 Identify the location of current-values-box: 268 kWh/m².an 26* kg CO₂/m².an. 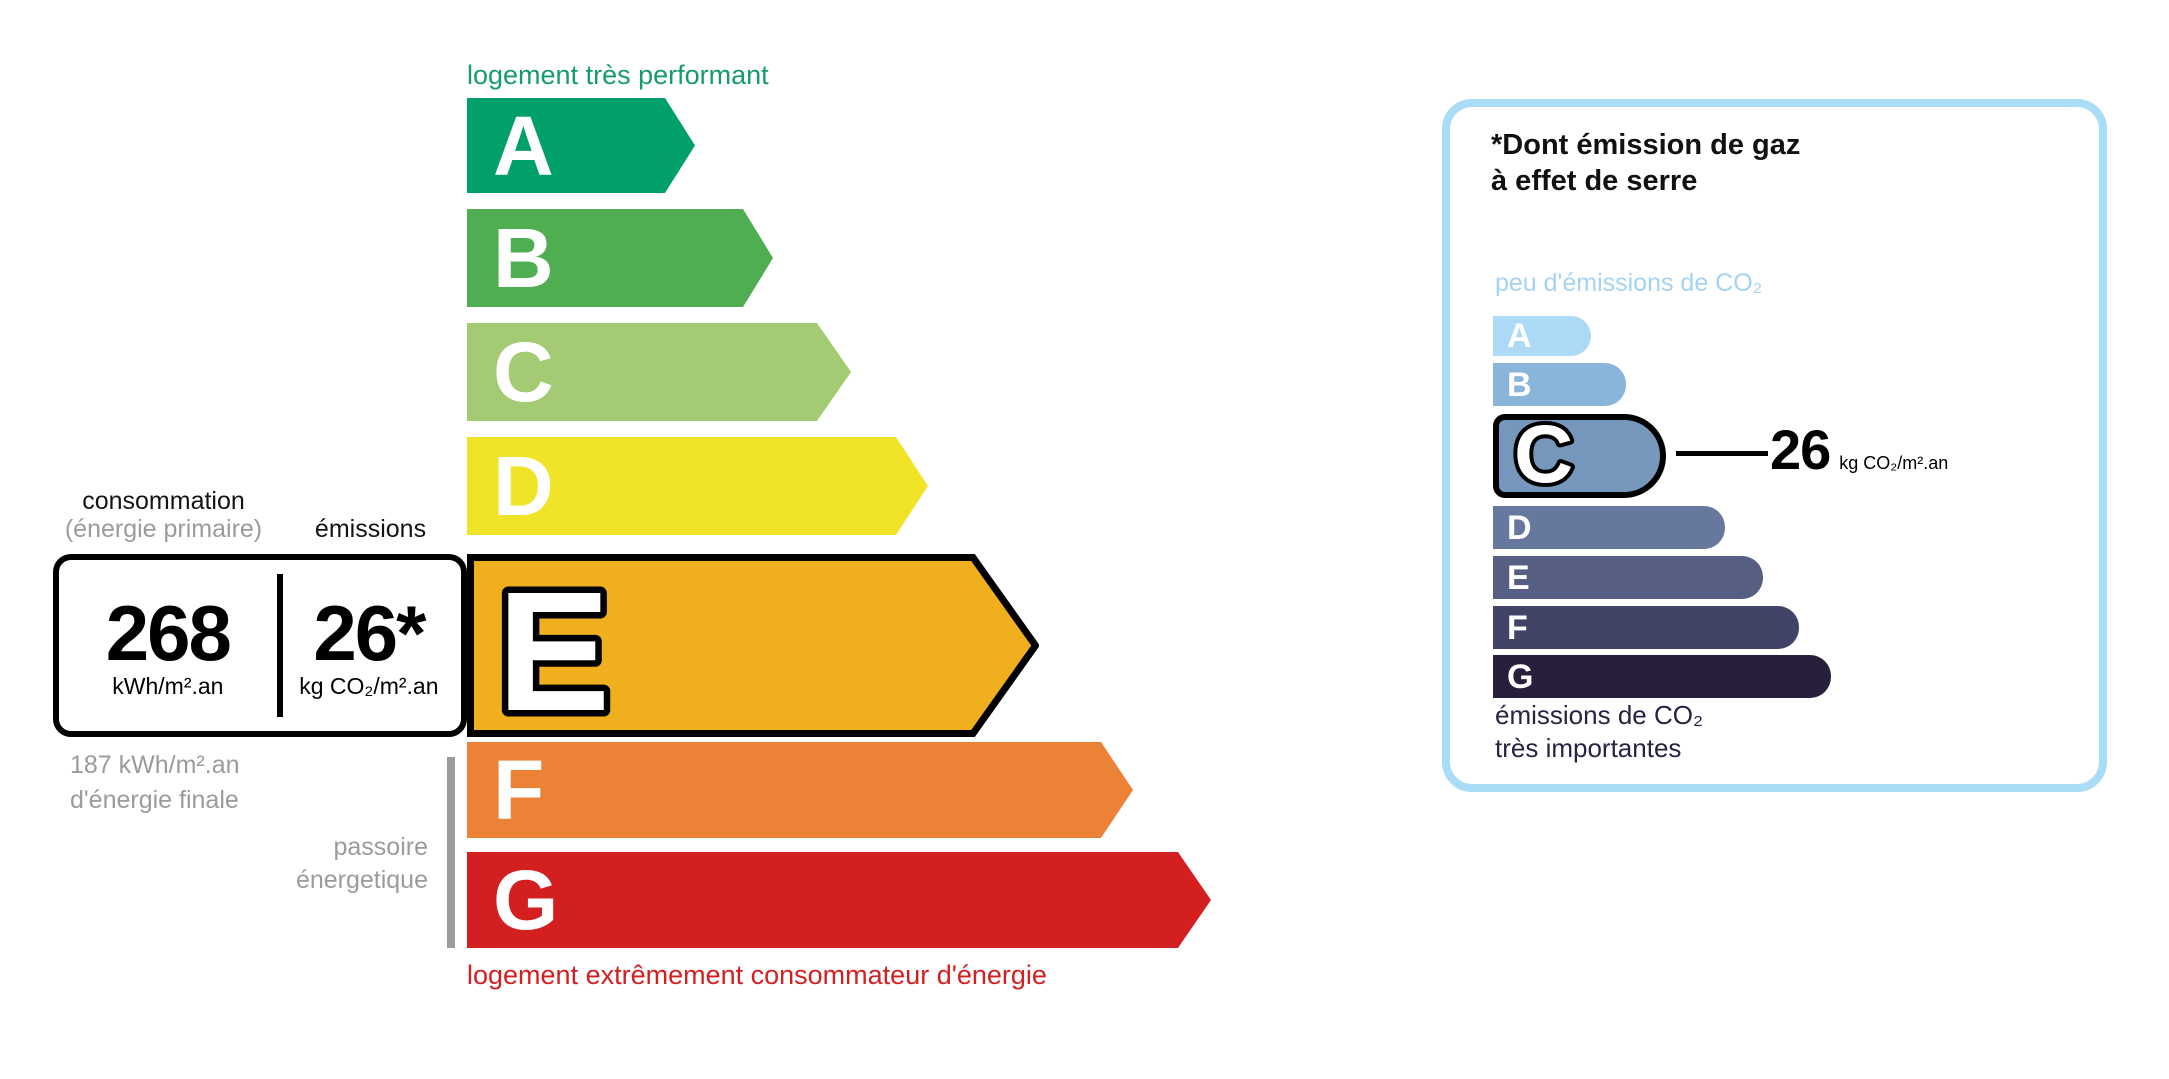
(260, 645).